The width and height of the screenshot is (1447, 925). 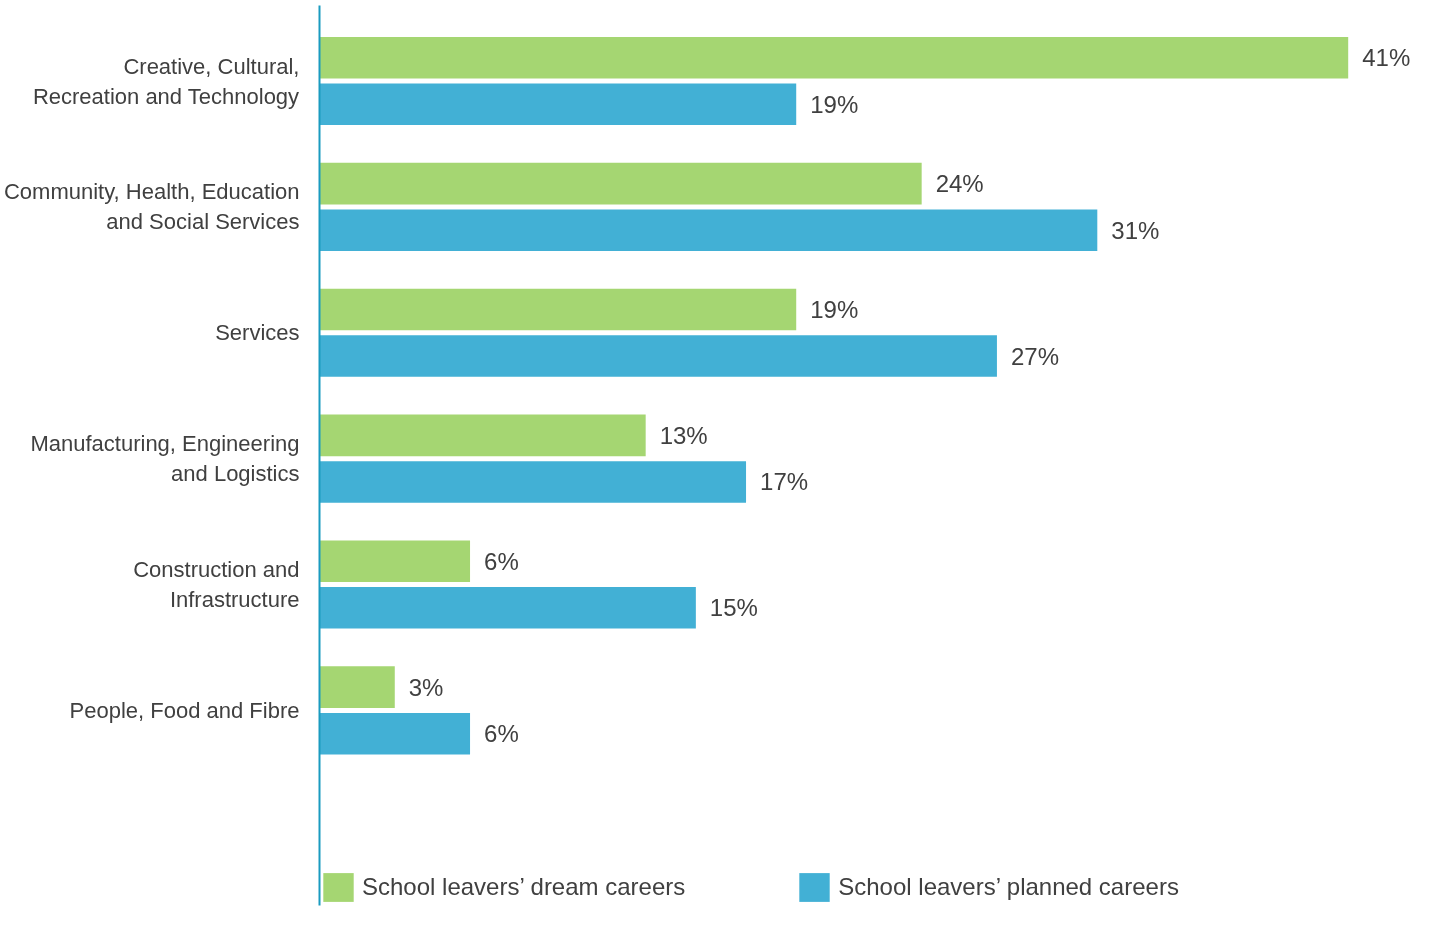 I want to click on y-tick-label: Community, Health, Education and Social Services, so click(x=151, y=207).